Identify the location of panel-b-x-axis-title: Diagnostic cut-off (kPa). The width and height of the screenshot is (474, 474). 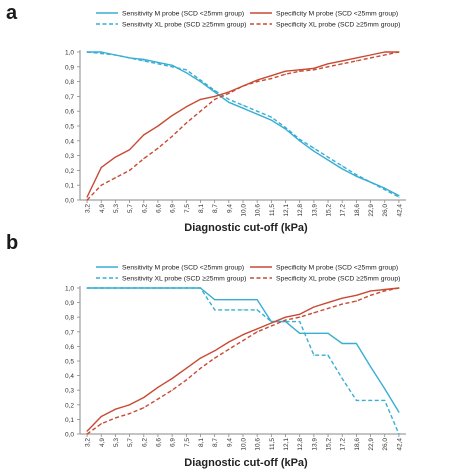
(246, 463).